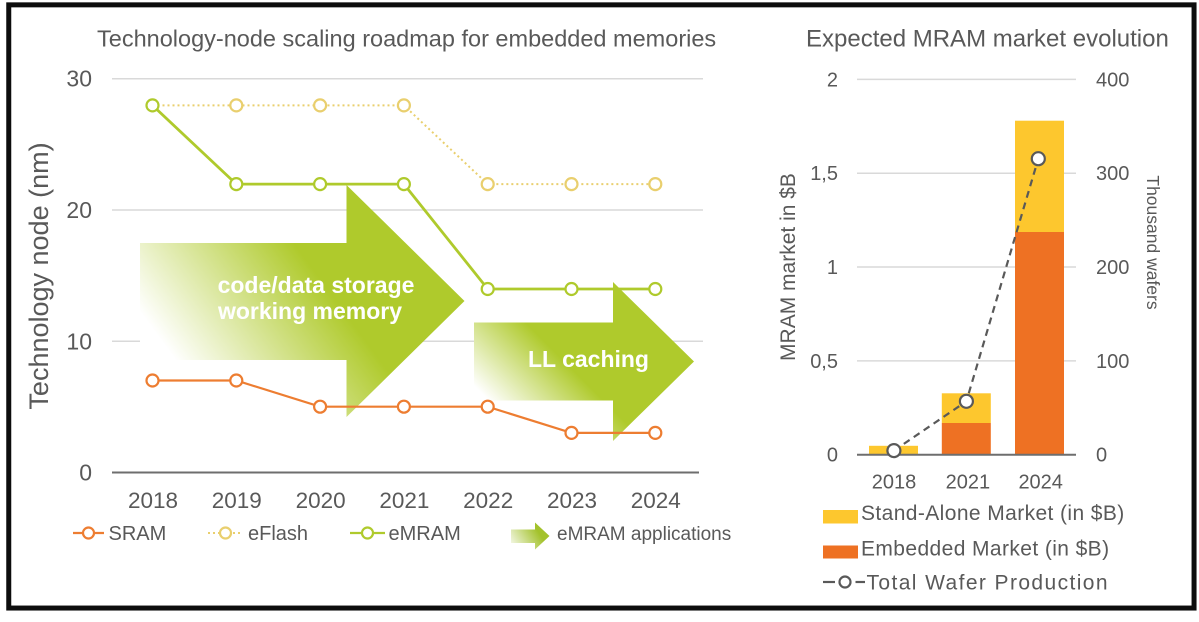 This screenshot has height=622, width=1199. What do you see at coordinates (278, 534) in the screenshot?
I see `svg-text: eFlash` at bounding box center [278, 534].